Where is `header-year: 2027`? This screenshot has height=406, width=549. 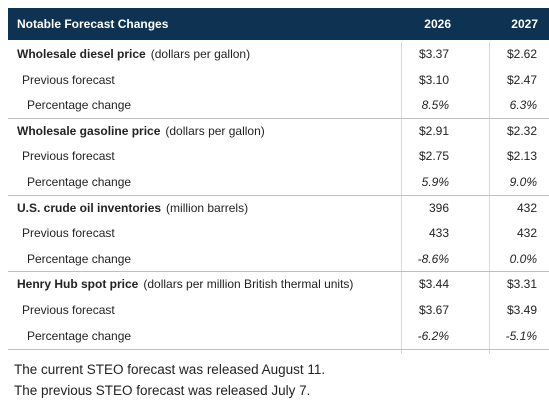 header-year: 2027 is located at coordinates (524, 24).